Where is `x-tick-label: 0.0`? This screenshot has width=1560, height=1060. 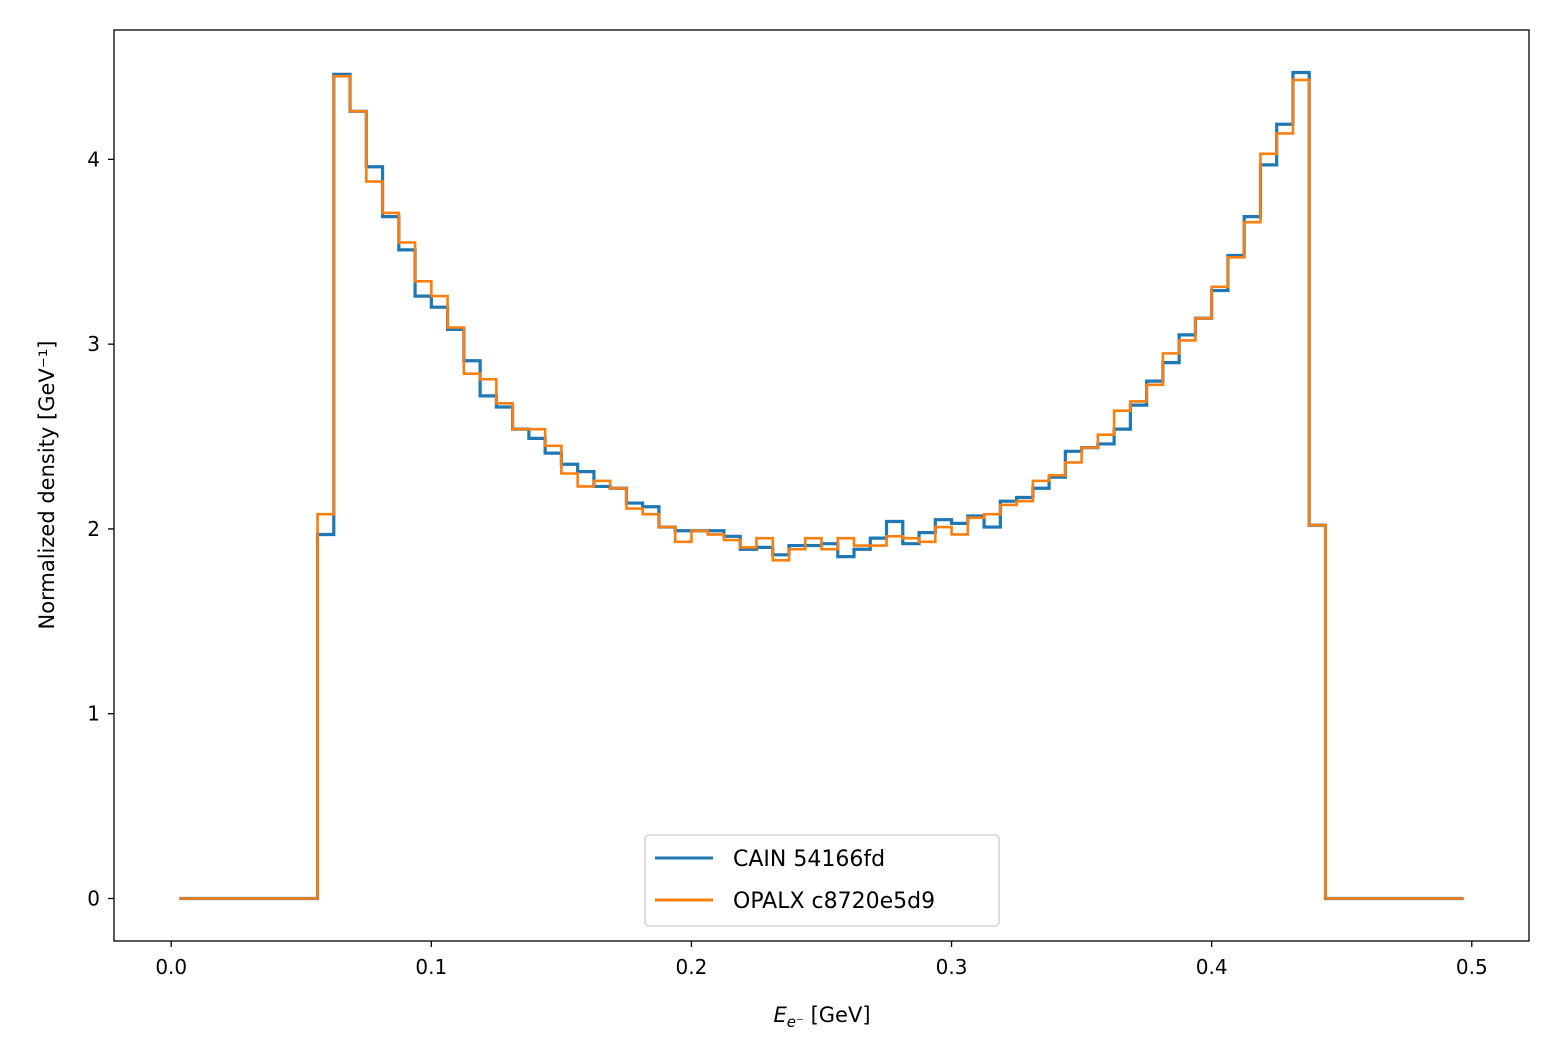
x-tick-label: 0.0 is located at coordinates (171, 967).